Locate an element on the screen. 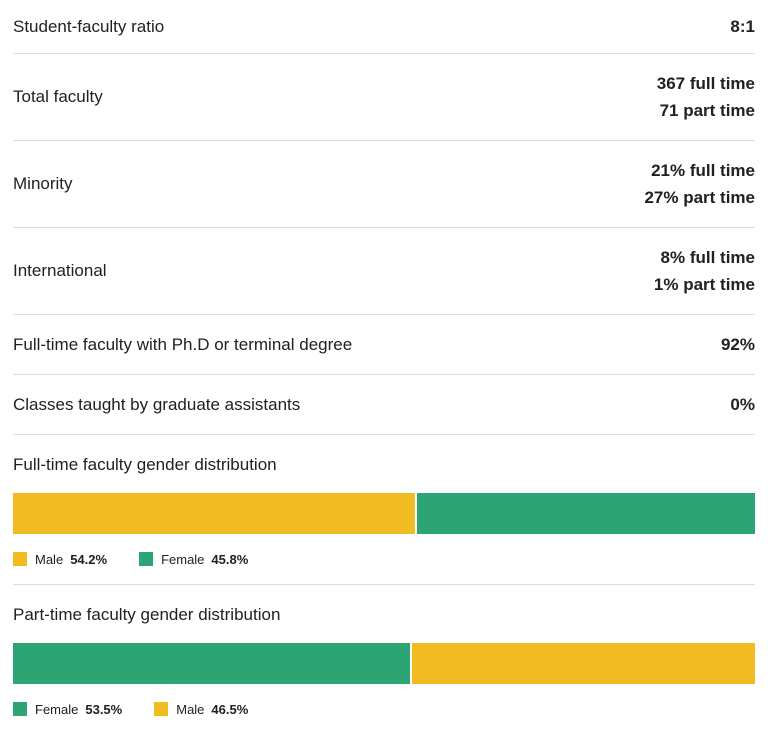 The width and height of the screenshot is (768, 734). stat-label: Classes taught by graduate assistants is located at coordinates (157, 404).